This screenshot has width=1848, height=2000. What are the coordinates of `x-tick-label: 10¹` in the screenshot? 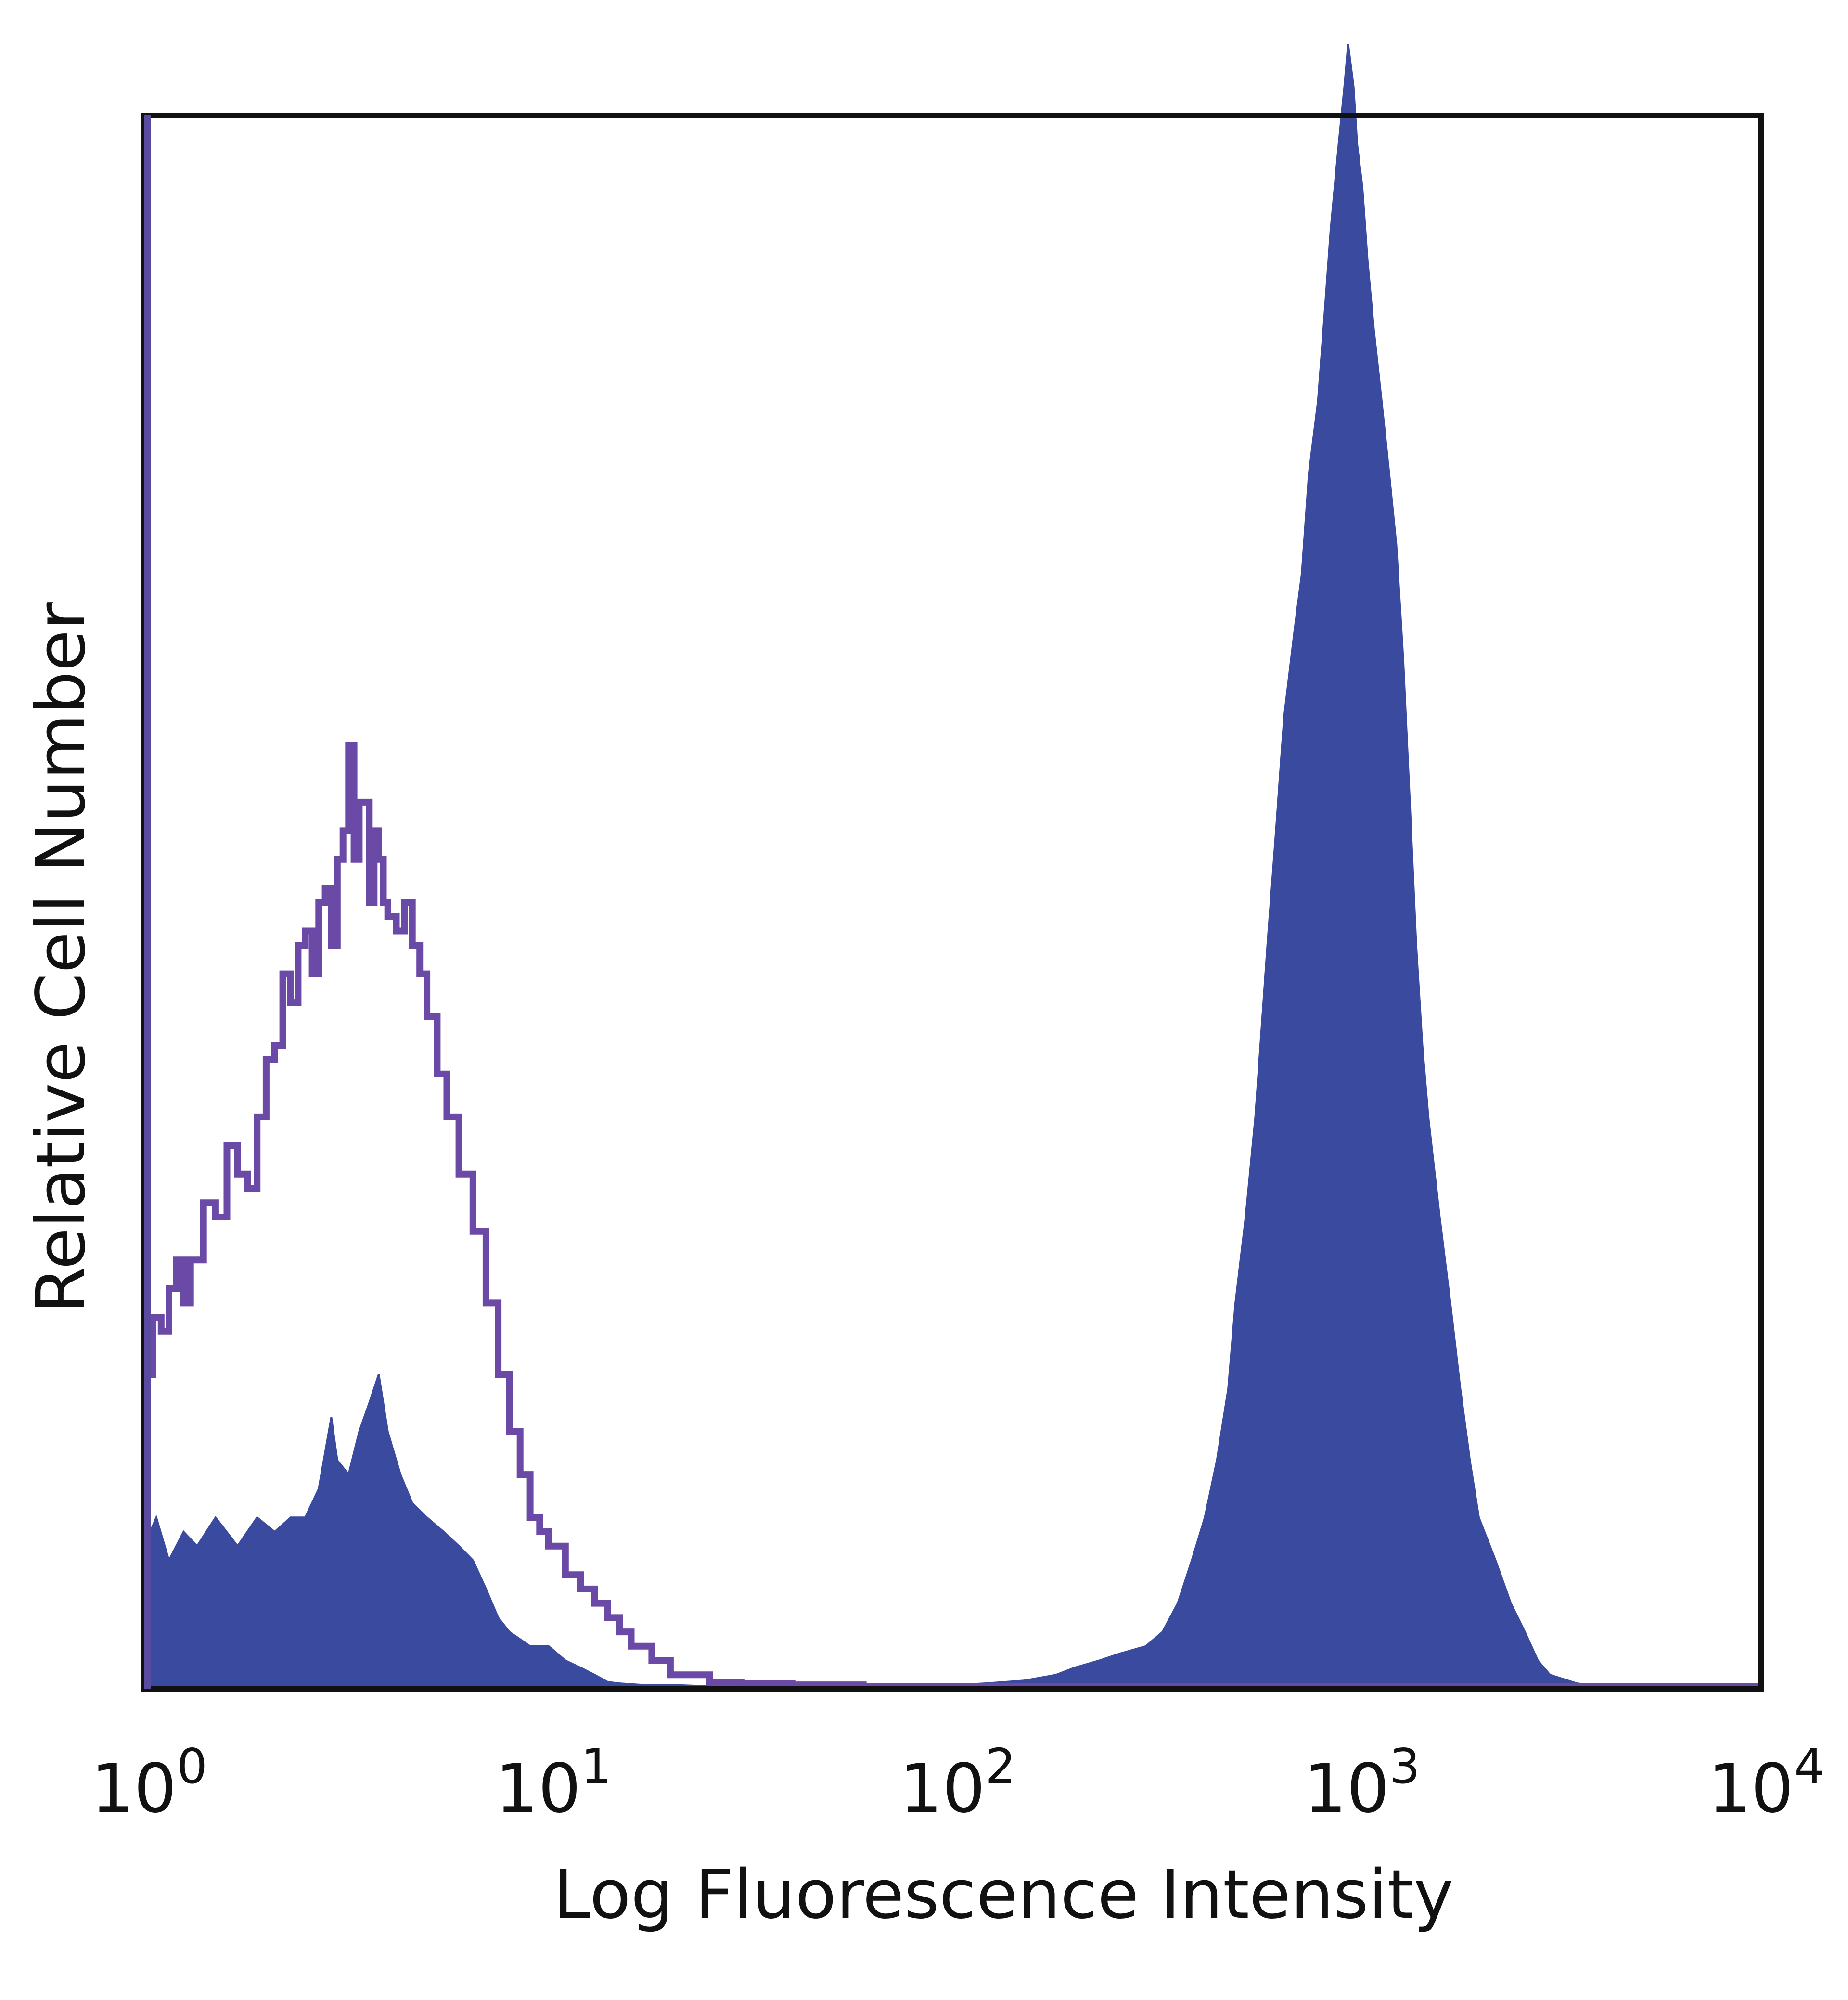 It's located at (553, 1783).